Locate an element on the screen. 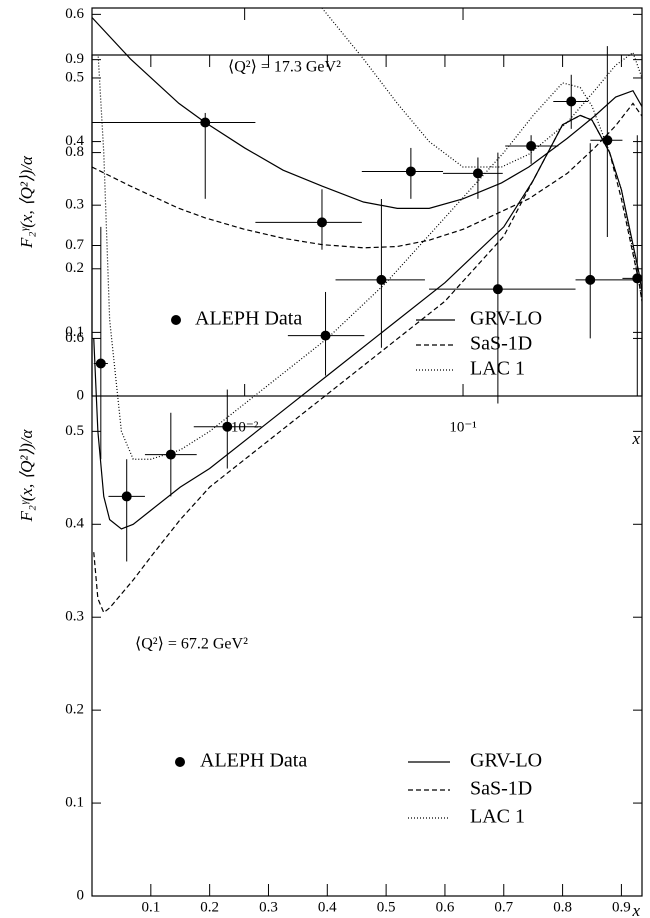  x-tick-label: 0.2 is located at coordinates (209, 907).